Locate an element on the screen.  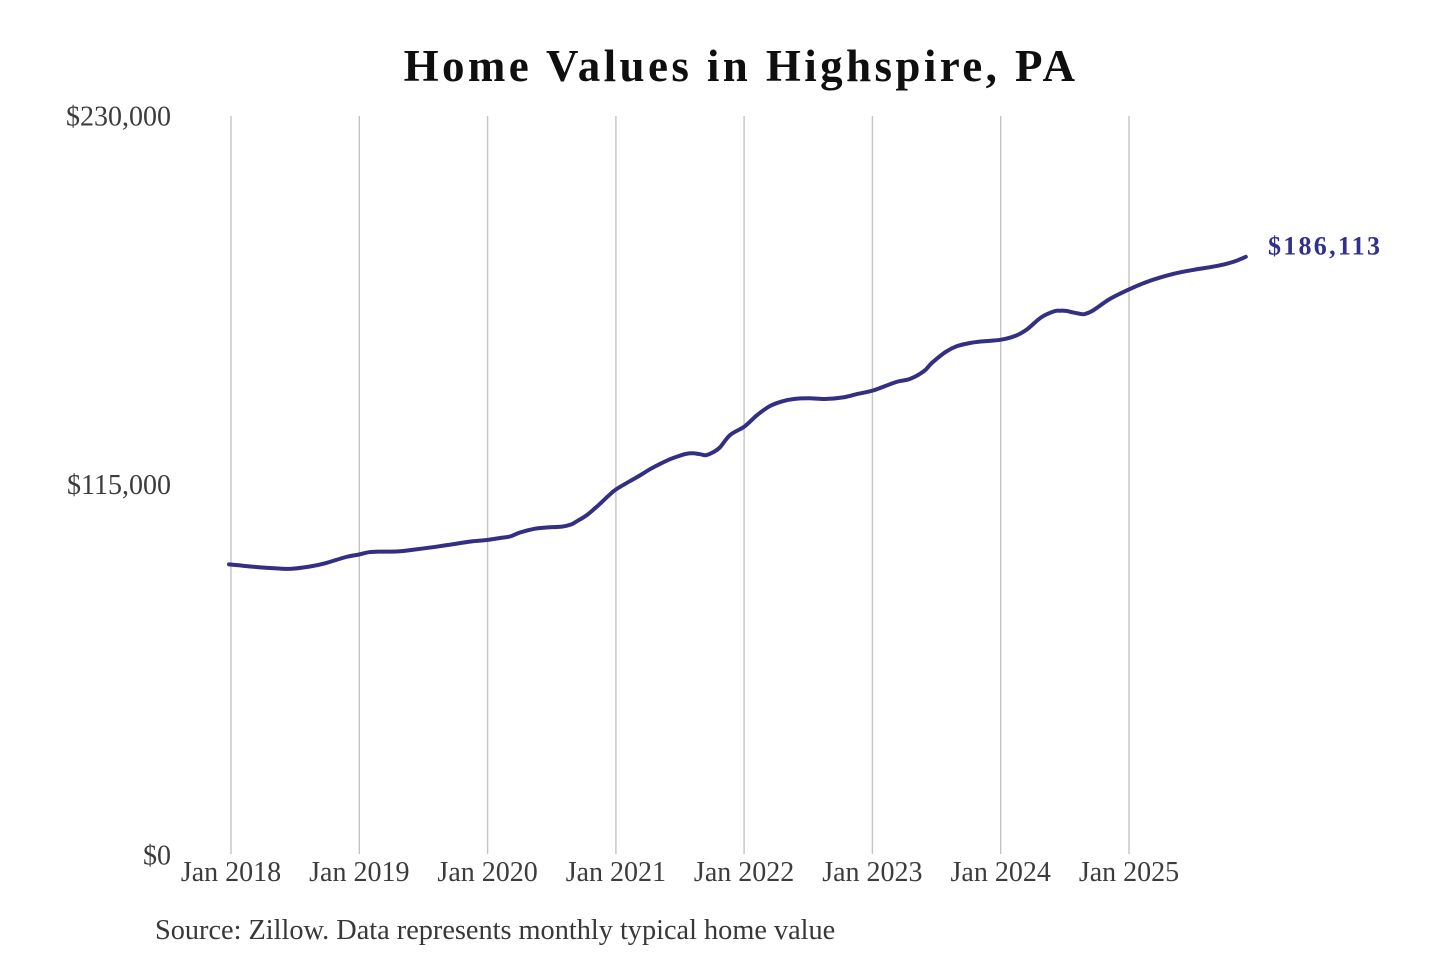
svg-text: $115,000 is located at coordinates (119, 485).